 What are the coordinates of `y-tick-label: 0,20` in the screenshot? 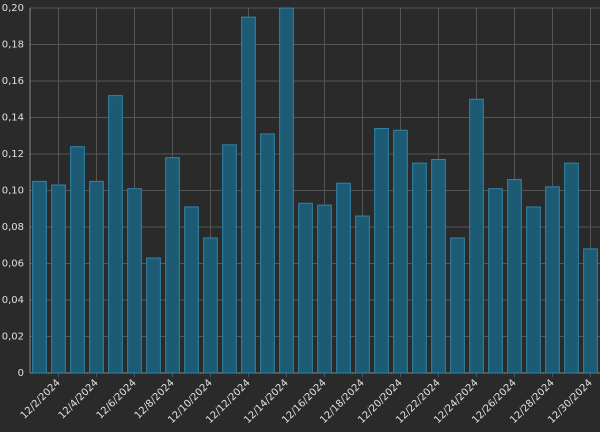 It's located at (13, 8).